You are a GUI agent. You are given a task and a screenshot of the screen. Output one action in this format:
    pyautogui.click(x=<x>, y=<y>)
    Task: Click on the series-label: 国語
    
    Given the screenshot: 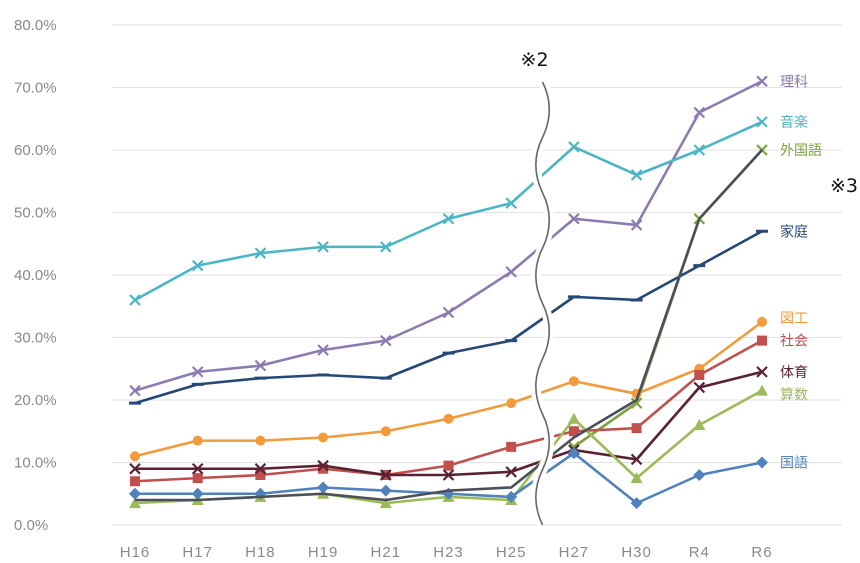 What is the action you would take?
    pyautogui.click(x=794, y=464)
    